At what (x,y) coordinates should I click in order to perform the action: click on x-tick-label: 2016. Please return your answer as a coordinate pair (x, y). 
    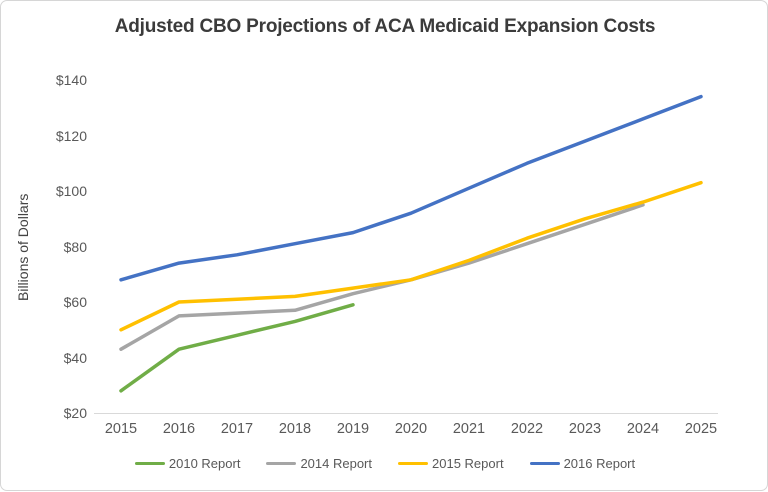
    Looking at the image, I should click on (179, 429).